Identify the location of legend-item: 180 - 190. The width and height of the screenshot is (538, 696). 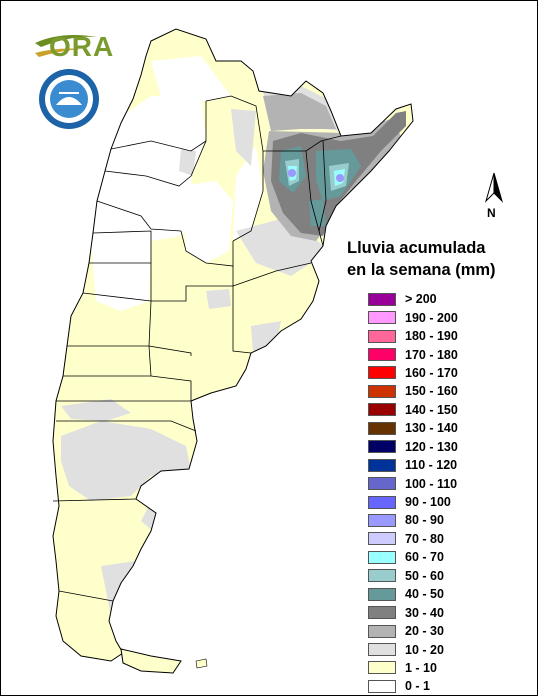
(443, 336).